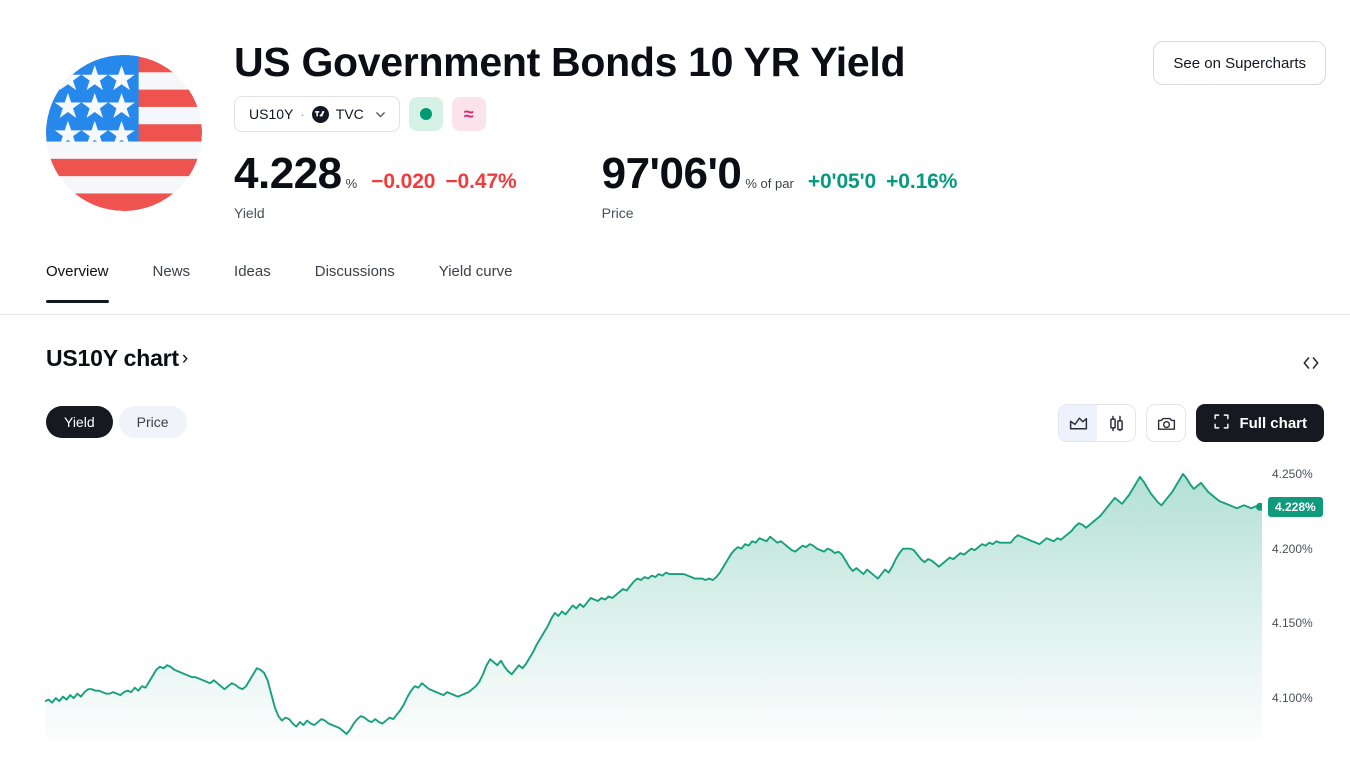  What do you see at coordinates (124, 133) in the screenshot?
I see `us-flag-icon` at bounding box center [124, 133].